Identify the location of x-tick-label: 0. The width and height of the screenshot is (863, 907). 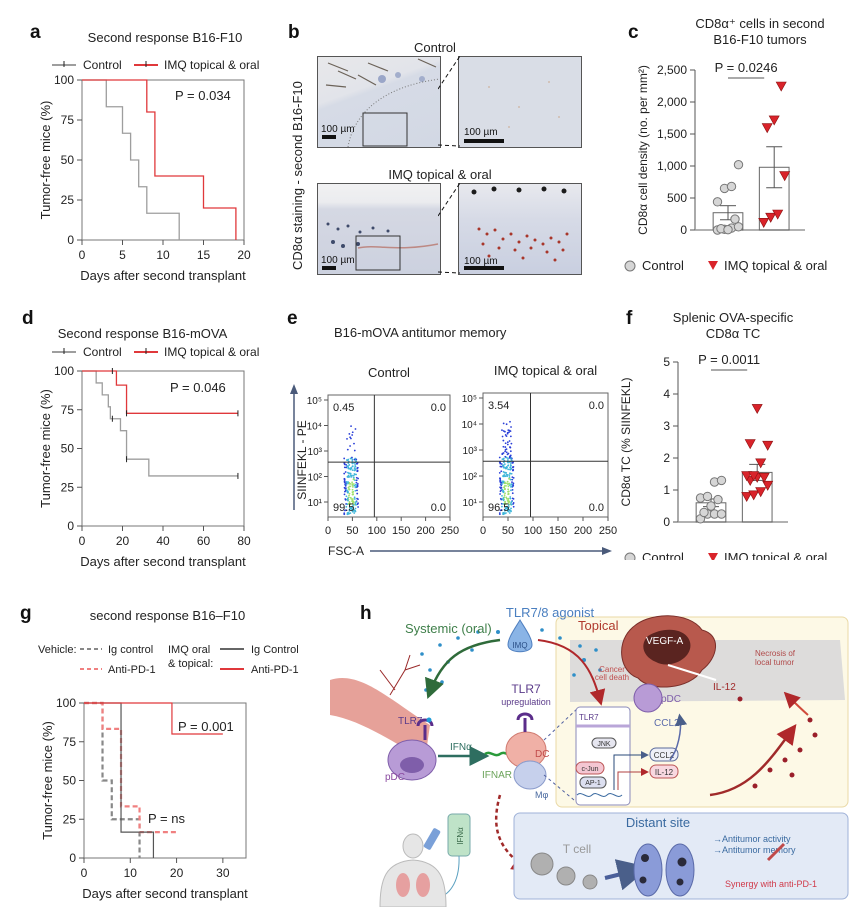
(328, 531).